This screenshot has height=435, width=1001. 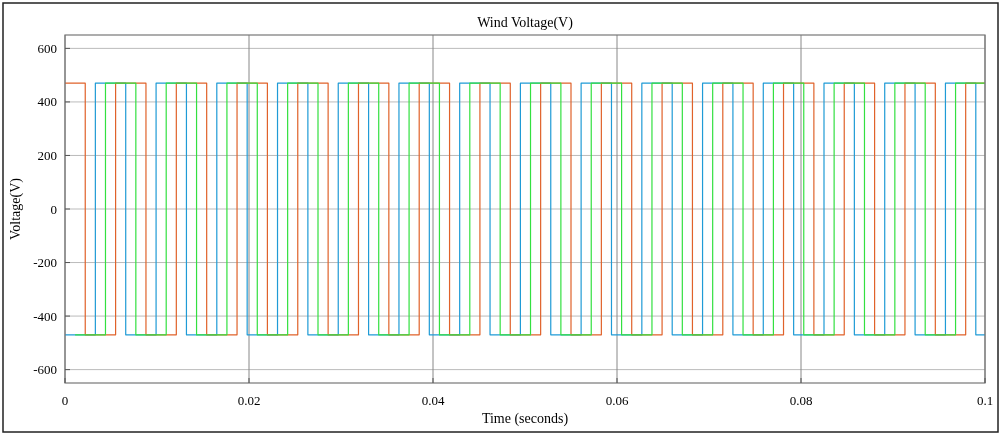 What do you see at coordinates (45, 316) in the screenshot?
I see `y-tick-label: -400` at bounding box center [45, 316].